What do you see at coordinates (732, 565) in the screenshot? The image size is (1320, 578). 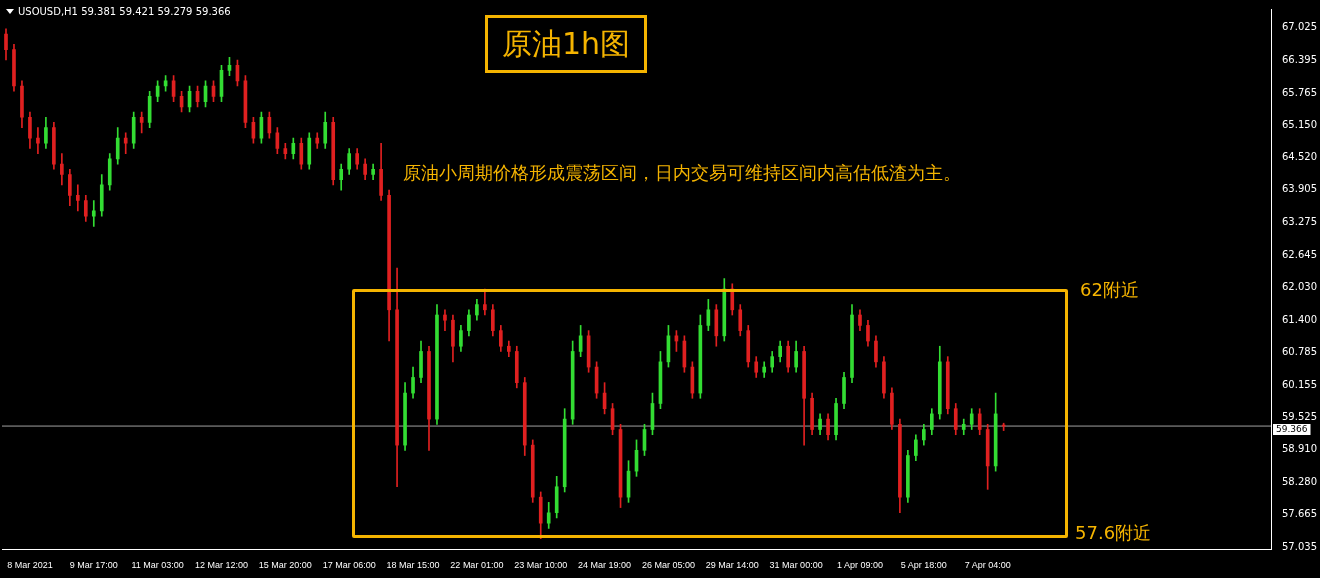 I see `x-tick-label: 29 Mar 14:00` at bounding box center [732, 565].